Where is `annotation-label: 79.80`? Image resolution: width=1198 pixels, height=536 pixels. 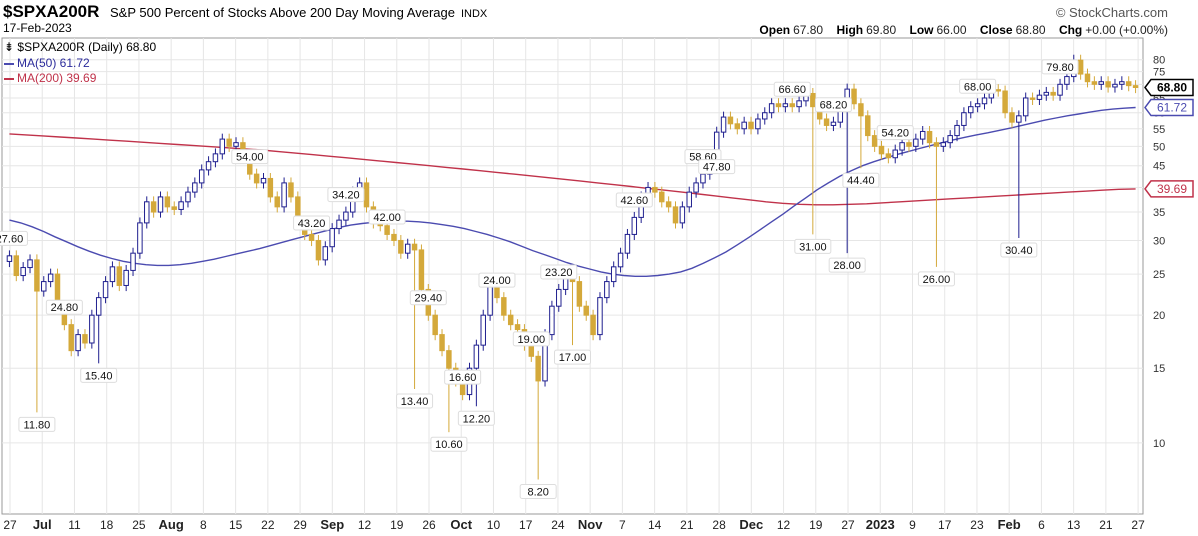 annotation-label: 79.80 is located at coordinates (1060, 68).